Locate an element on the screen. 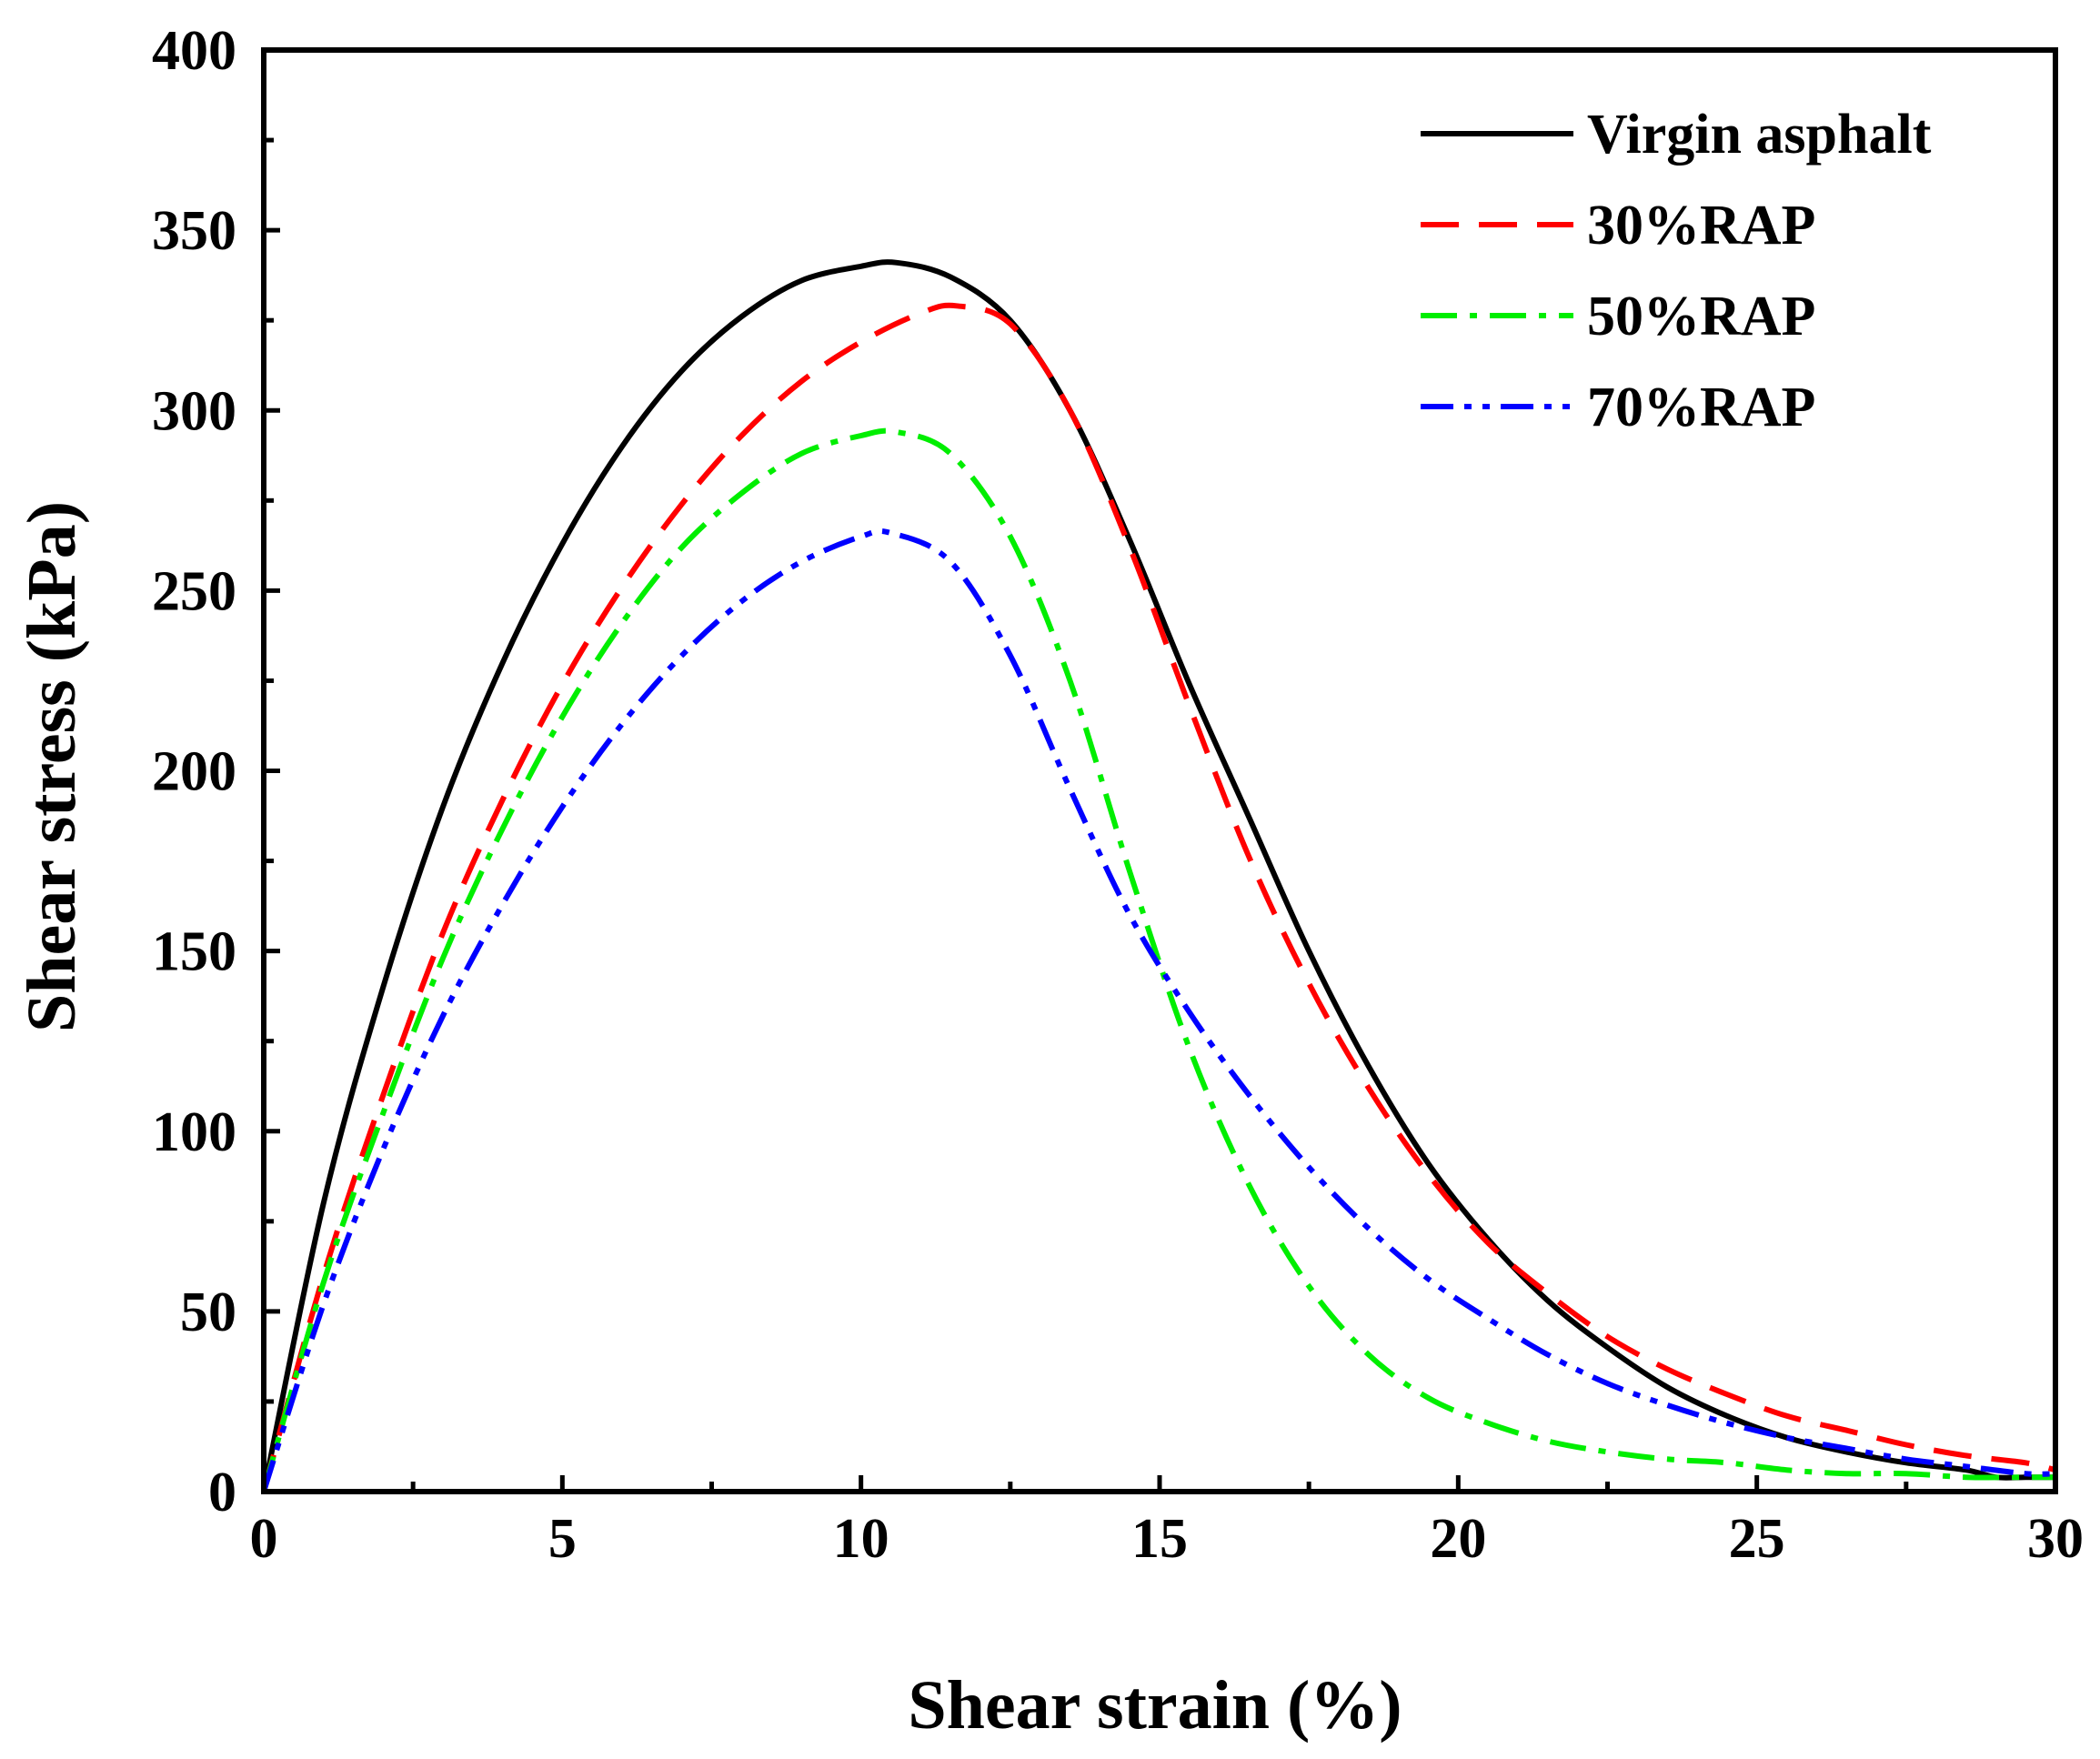 The height and width of the screenshot is (1759, 2100). y-tick-label: 200 is located at coordinates (194, 772).